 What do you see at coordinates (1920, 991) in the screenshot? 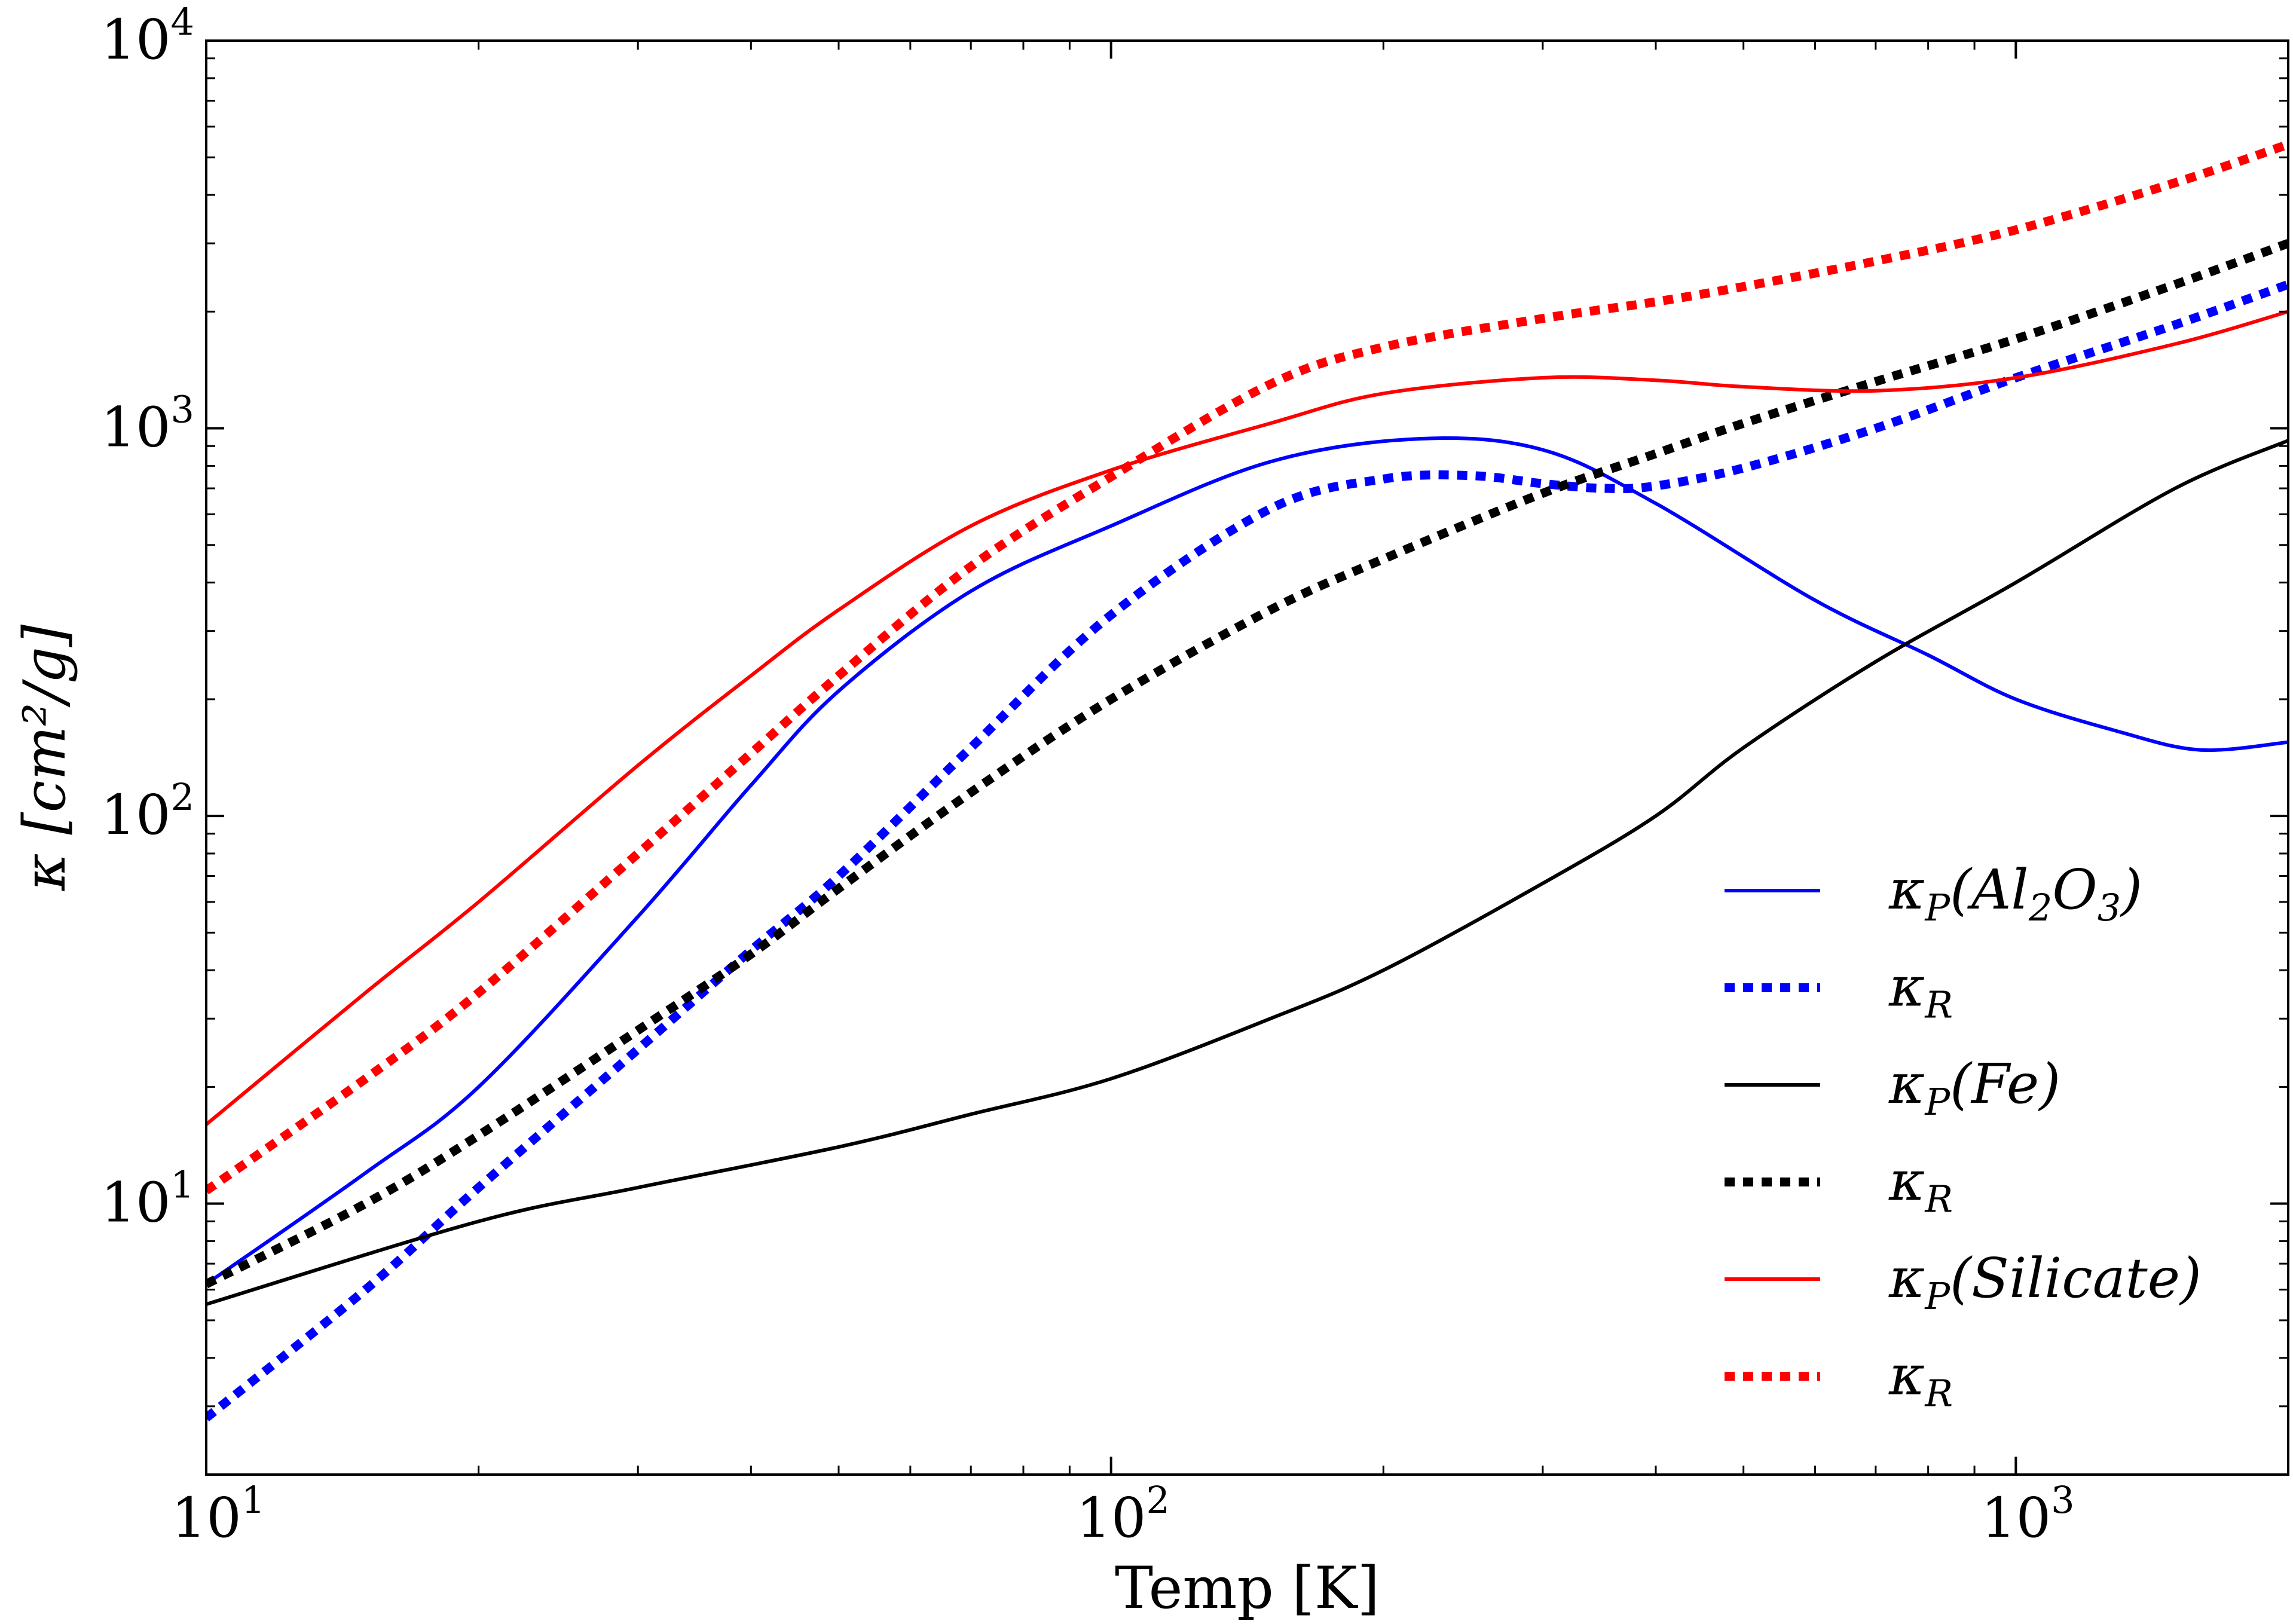
I see `legend-label-1: κR` at bounding box center [1920, 991].